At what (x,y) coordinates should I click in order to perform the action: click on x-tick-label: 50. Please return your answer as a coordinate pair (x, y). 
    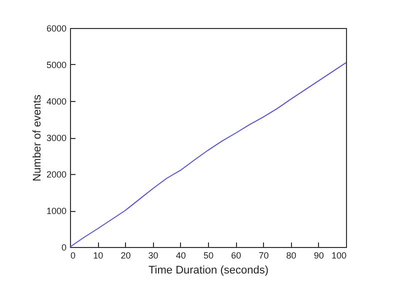
    Looking at the image, I should click on (208, 255).